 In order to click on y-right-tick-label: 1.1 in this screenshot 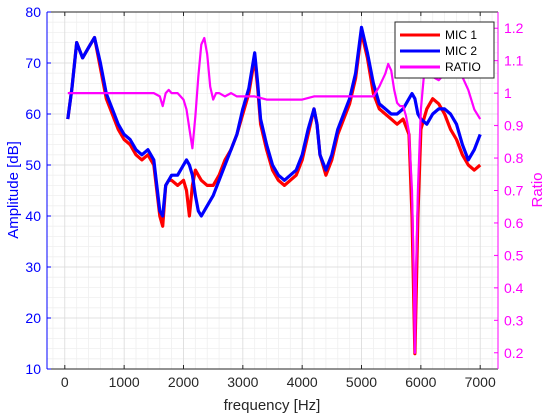, I will do `click(514, 61)`.